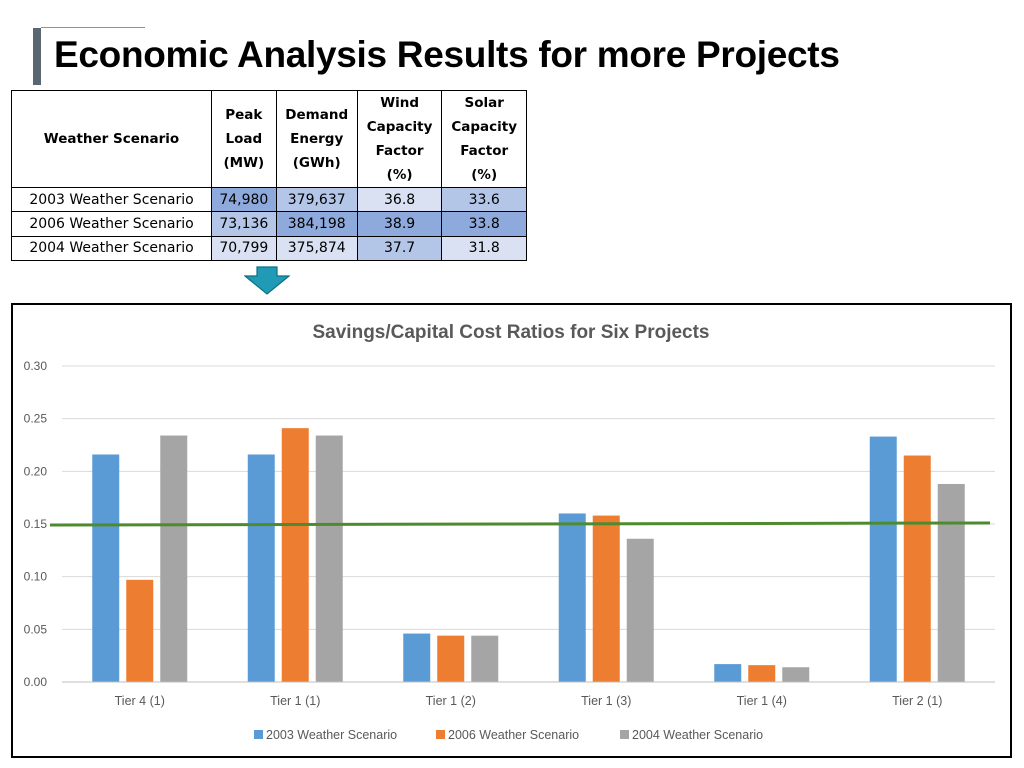  I want to click on header-wind-capacity-factor: Wind Capacity Factor (%), so click(399, 139).